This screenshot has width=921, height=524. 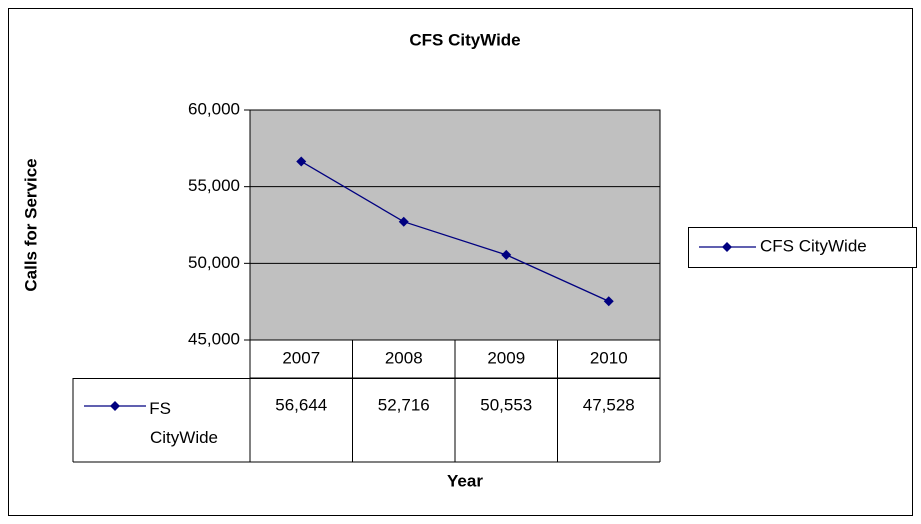 I want to click on y-axis-label: Calls for Service, so click(x=30, y=224).